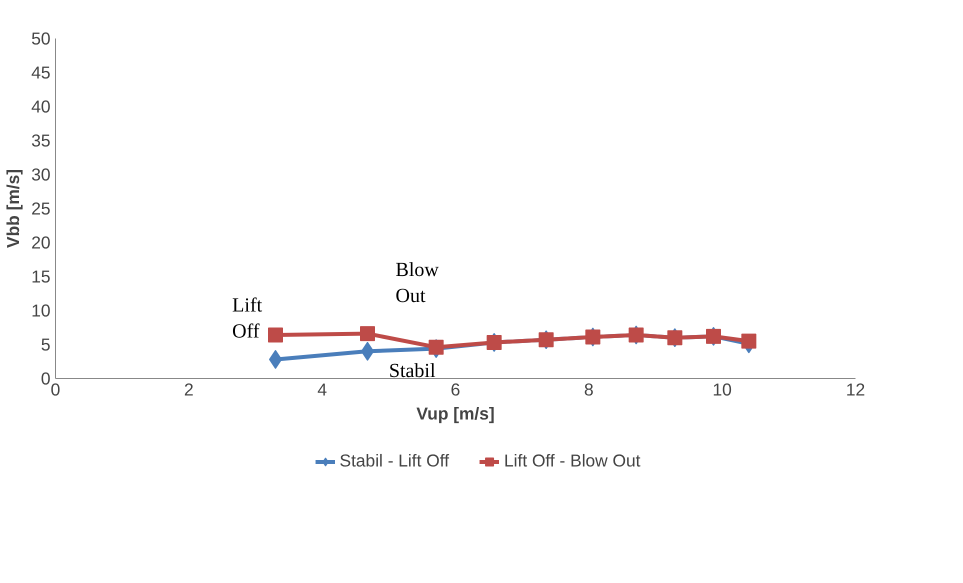 The width and height of the screenshot is (963, 583). I want to click on y-tick-label: 50, so click(41, 38).